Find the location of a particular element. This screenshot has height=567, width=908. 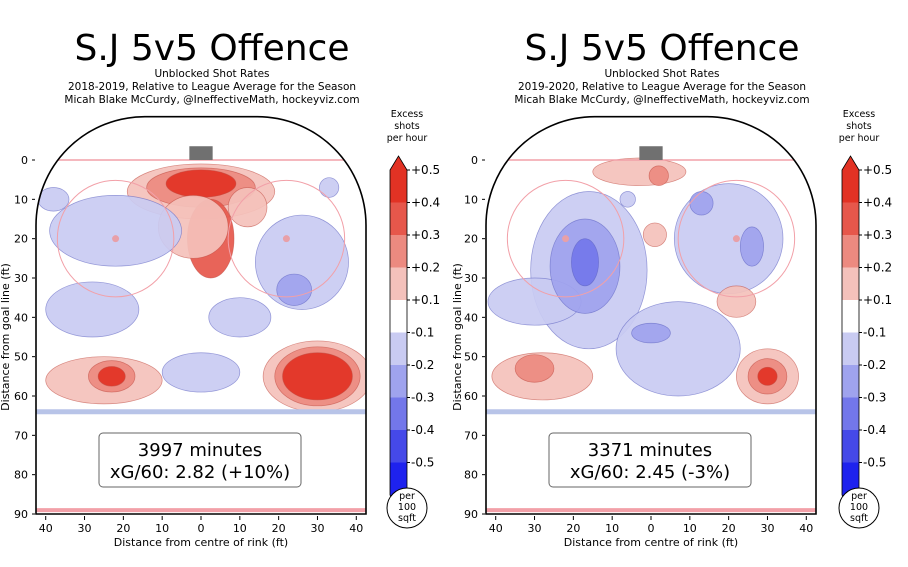

unit-badge is located at coordinates (859, 508).